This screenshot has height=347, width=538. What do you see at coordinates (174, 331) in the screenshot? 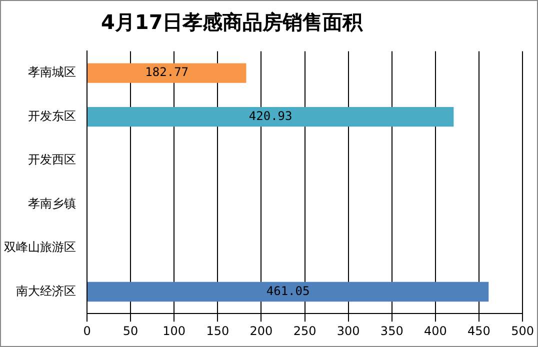
I see `x-tick-label: 100` at bounding box center [174, 331].